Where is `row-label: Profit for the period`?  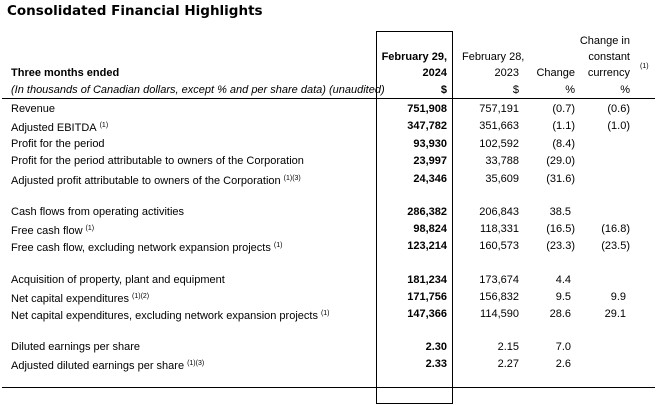 row-label: Profit for the period is located at coordinates (58, 144).